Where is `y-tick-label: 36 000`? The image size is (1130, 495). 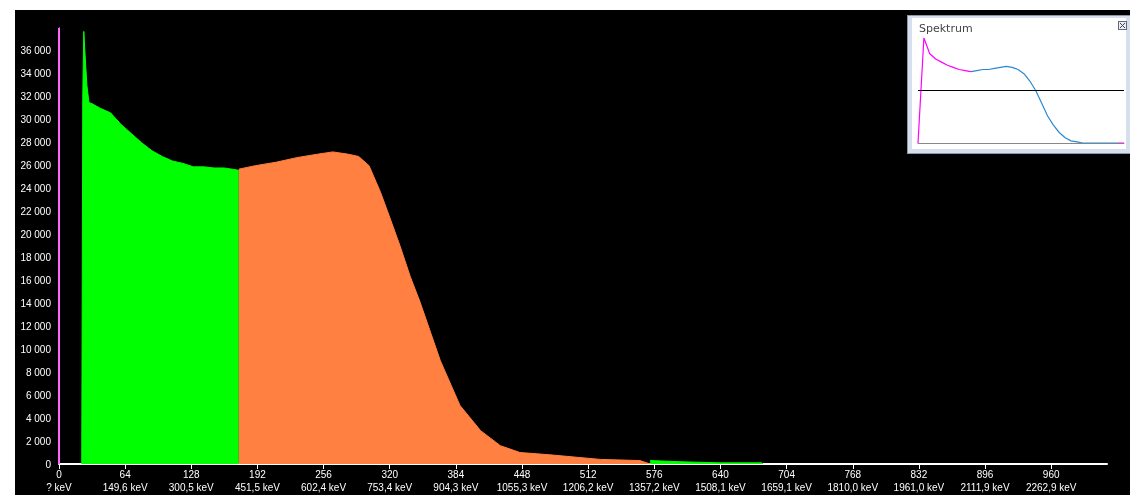
y-tick-label: 36 000 is located at coordinates (36, 51).